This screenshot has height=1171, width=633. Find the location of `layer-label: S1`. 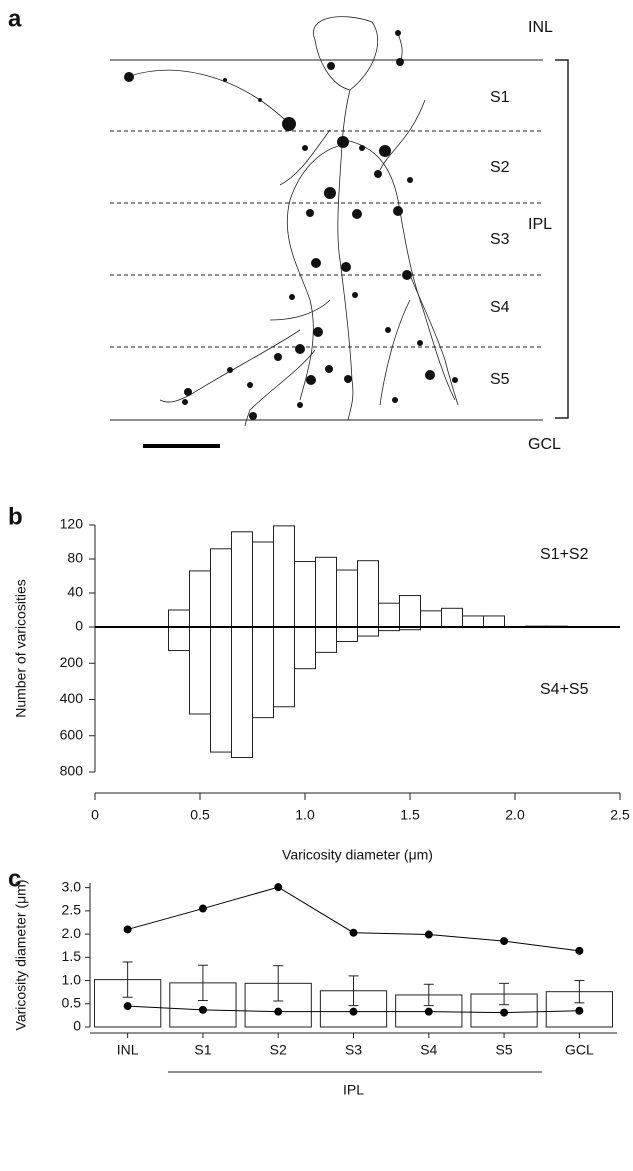

layer-label: S1 is located at coordinates (500, 97).